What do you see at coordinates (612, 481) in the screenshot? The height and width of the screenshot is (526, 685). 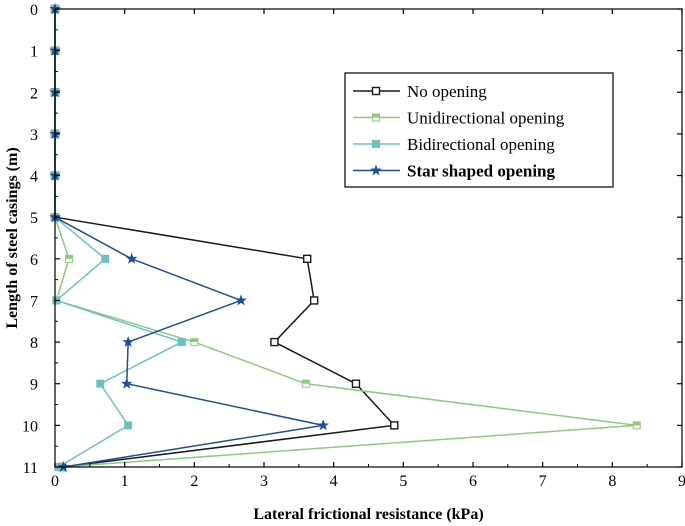 I see `x-tick-label-8: 8` at bounding box center [612, 481].